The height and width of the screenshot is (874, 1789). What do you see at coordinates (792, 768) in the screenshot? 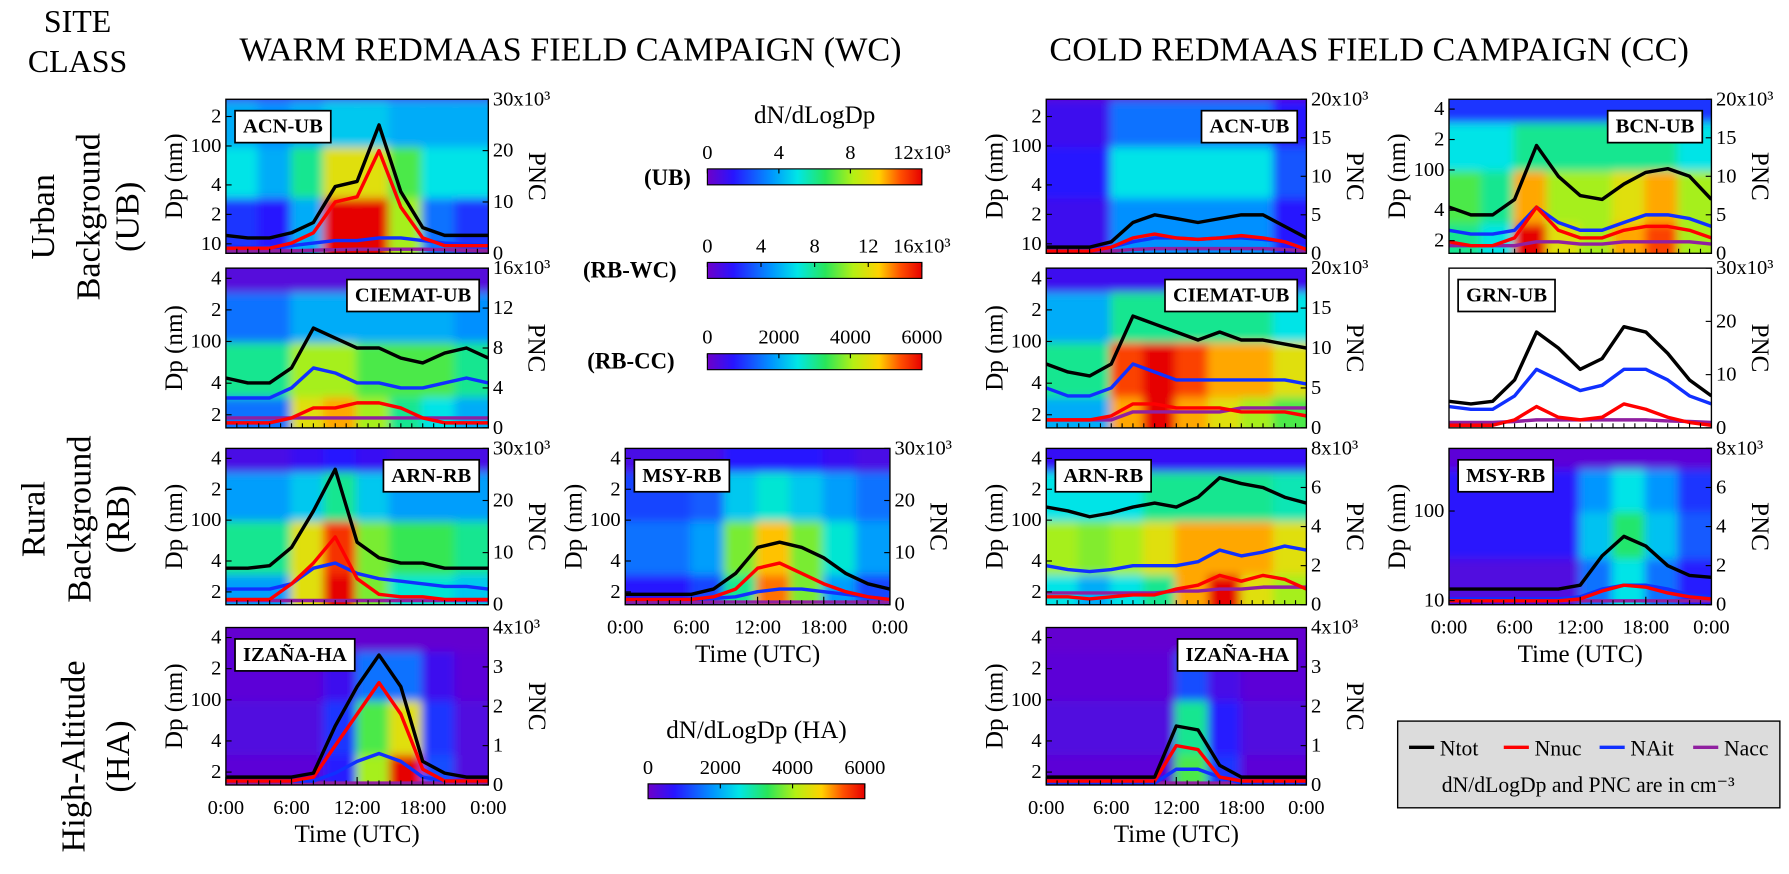
I see `colorbar-tick-label: 4000` at bounding box center [792, 768].